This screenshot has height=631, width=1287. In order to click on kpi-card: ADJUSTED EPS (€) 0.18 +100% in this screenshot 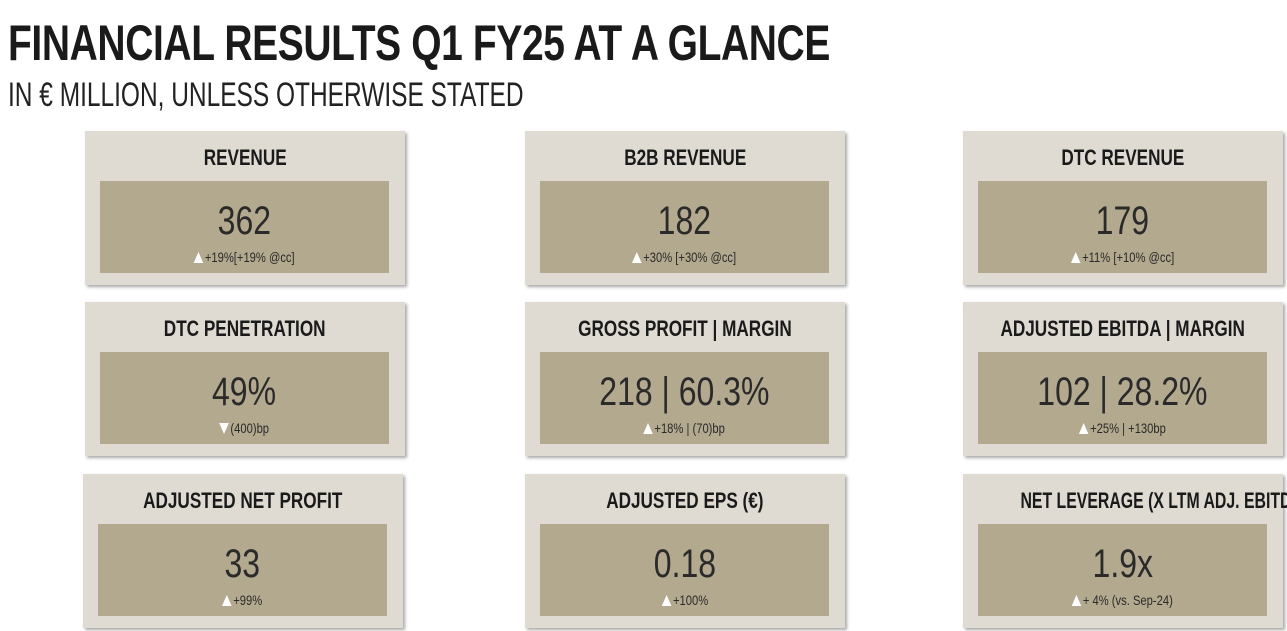, I will do `click(685, 551)`.